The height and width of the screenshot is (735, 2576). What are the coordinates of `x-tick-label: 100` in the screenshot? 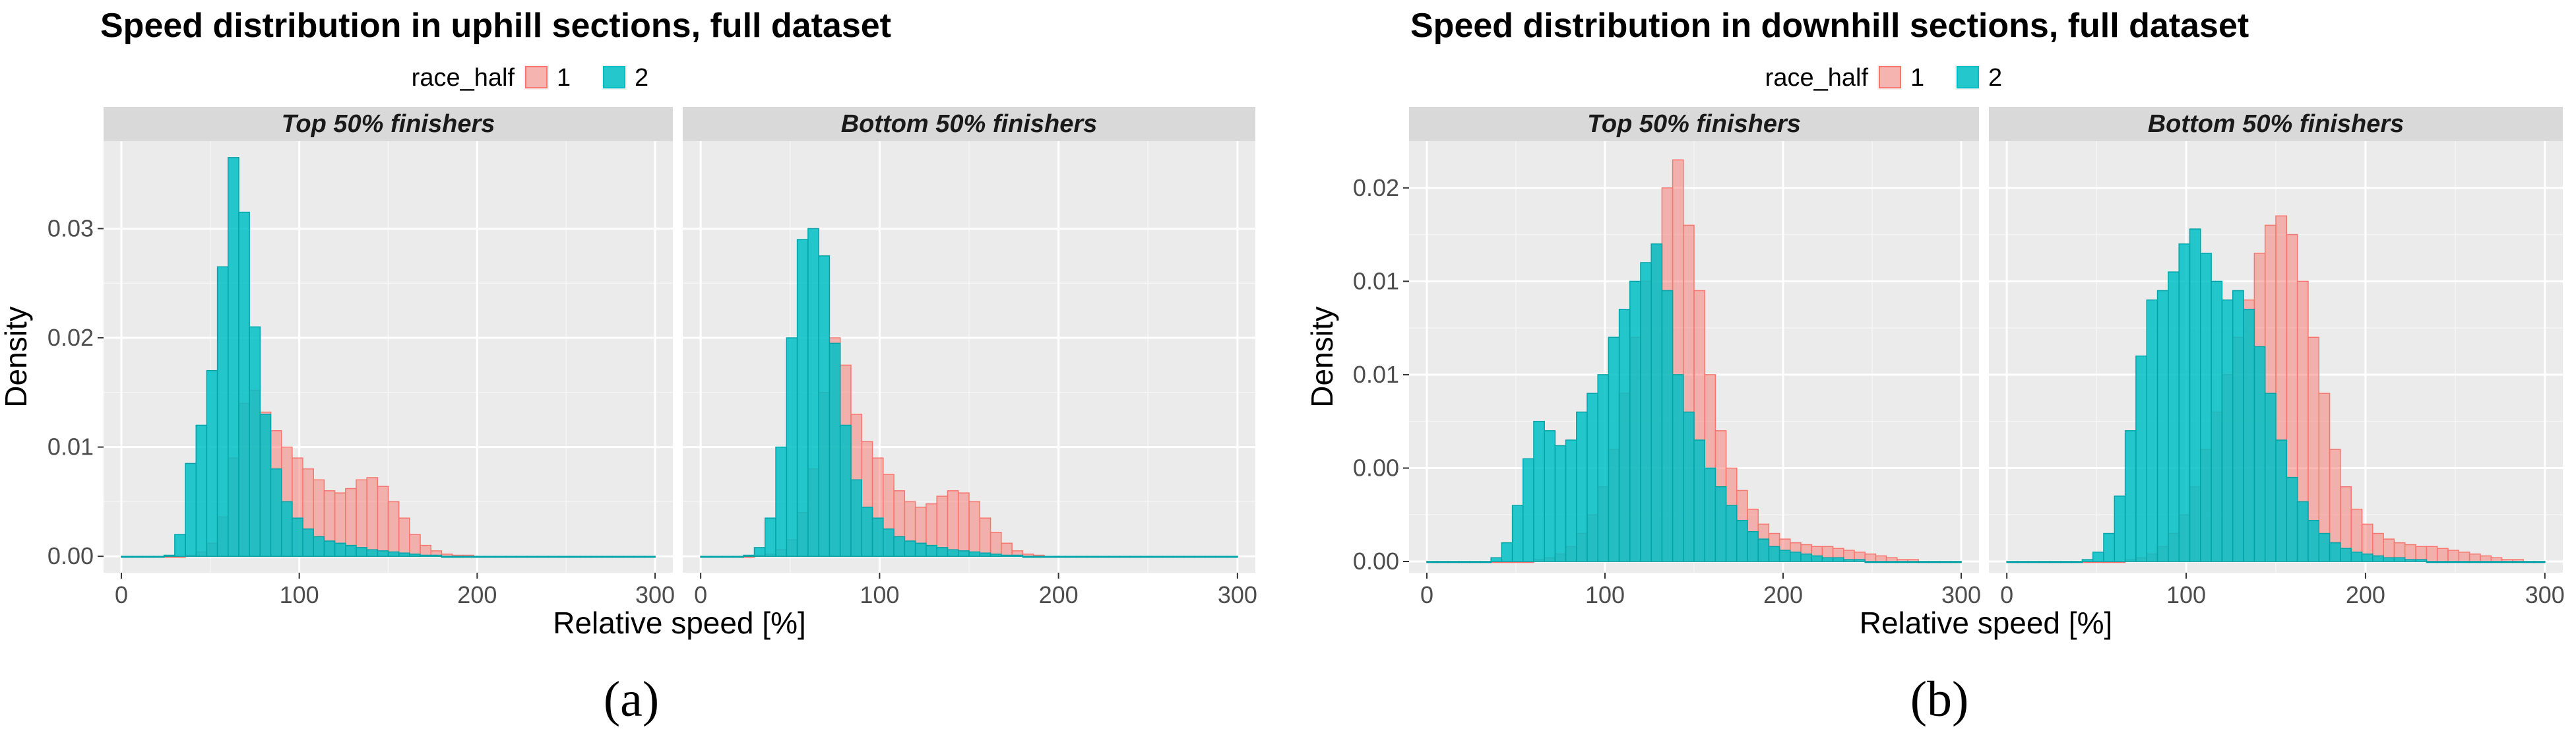 It's located at (299, 594).